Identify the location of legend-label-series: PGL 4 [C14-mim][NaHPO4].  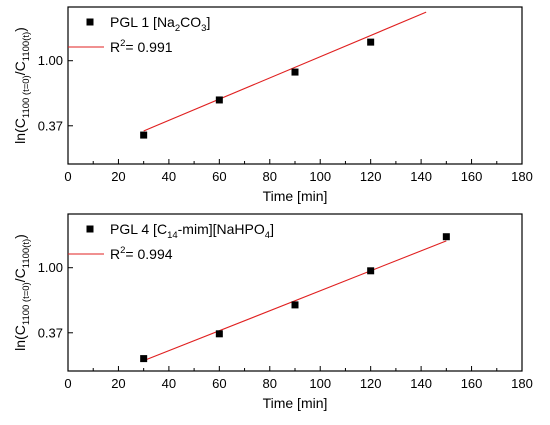
(192, 231).